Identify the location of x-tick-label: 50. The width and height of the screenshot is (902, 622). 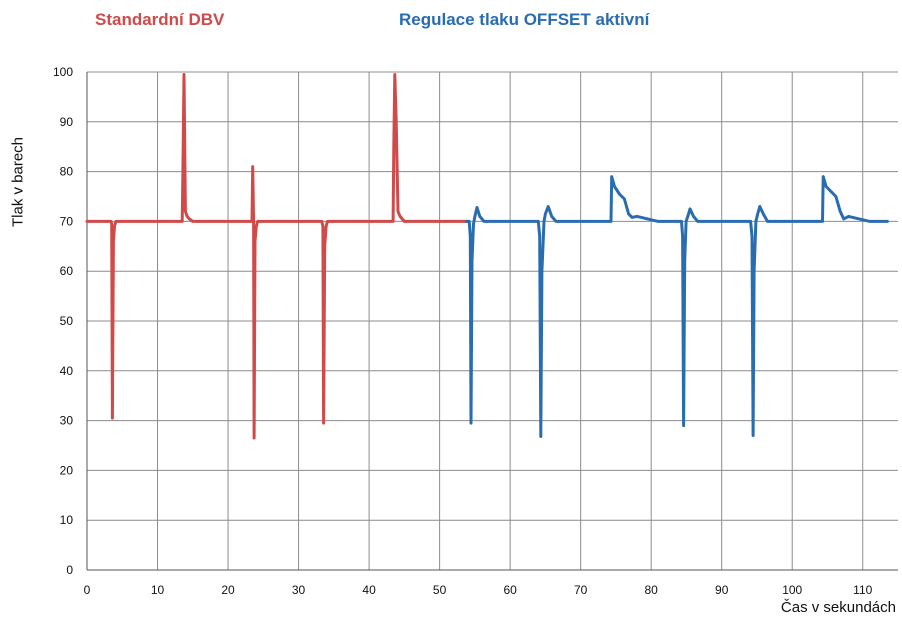
(440, 590).